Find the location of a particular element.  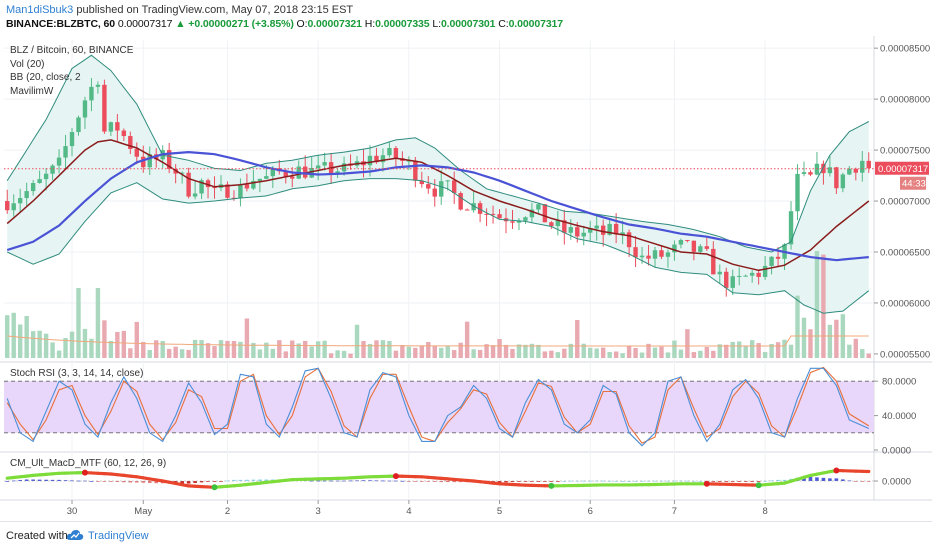

price-tick-label: 0.00007000 is located at coordinates (905, 202).